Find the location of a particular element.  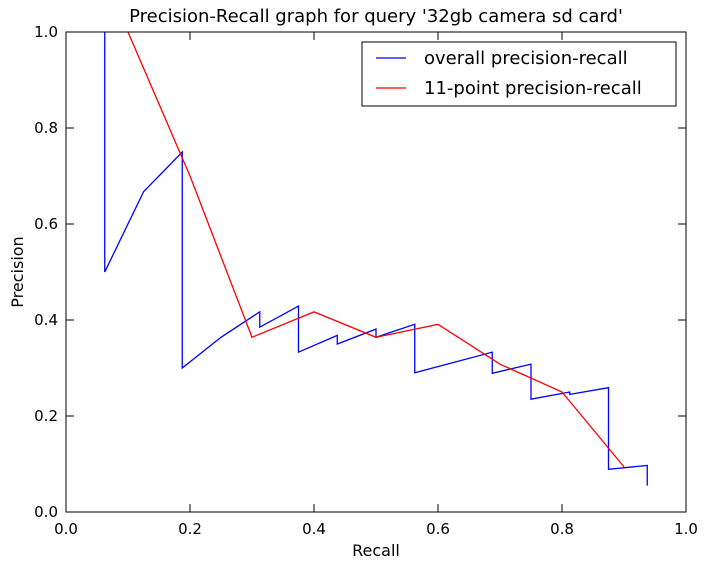

legend-label-11point: 11-point precision-recall is located at coordinates (533, 88).